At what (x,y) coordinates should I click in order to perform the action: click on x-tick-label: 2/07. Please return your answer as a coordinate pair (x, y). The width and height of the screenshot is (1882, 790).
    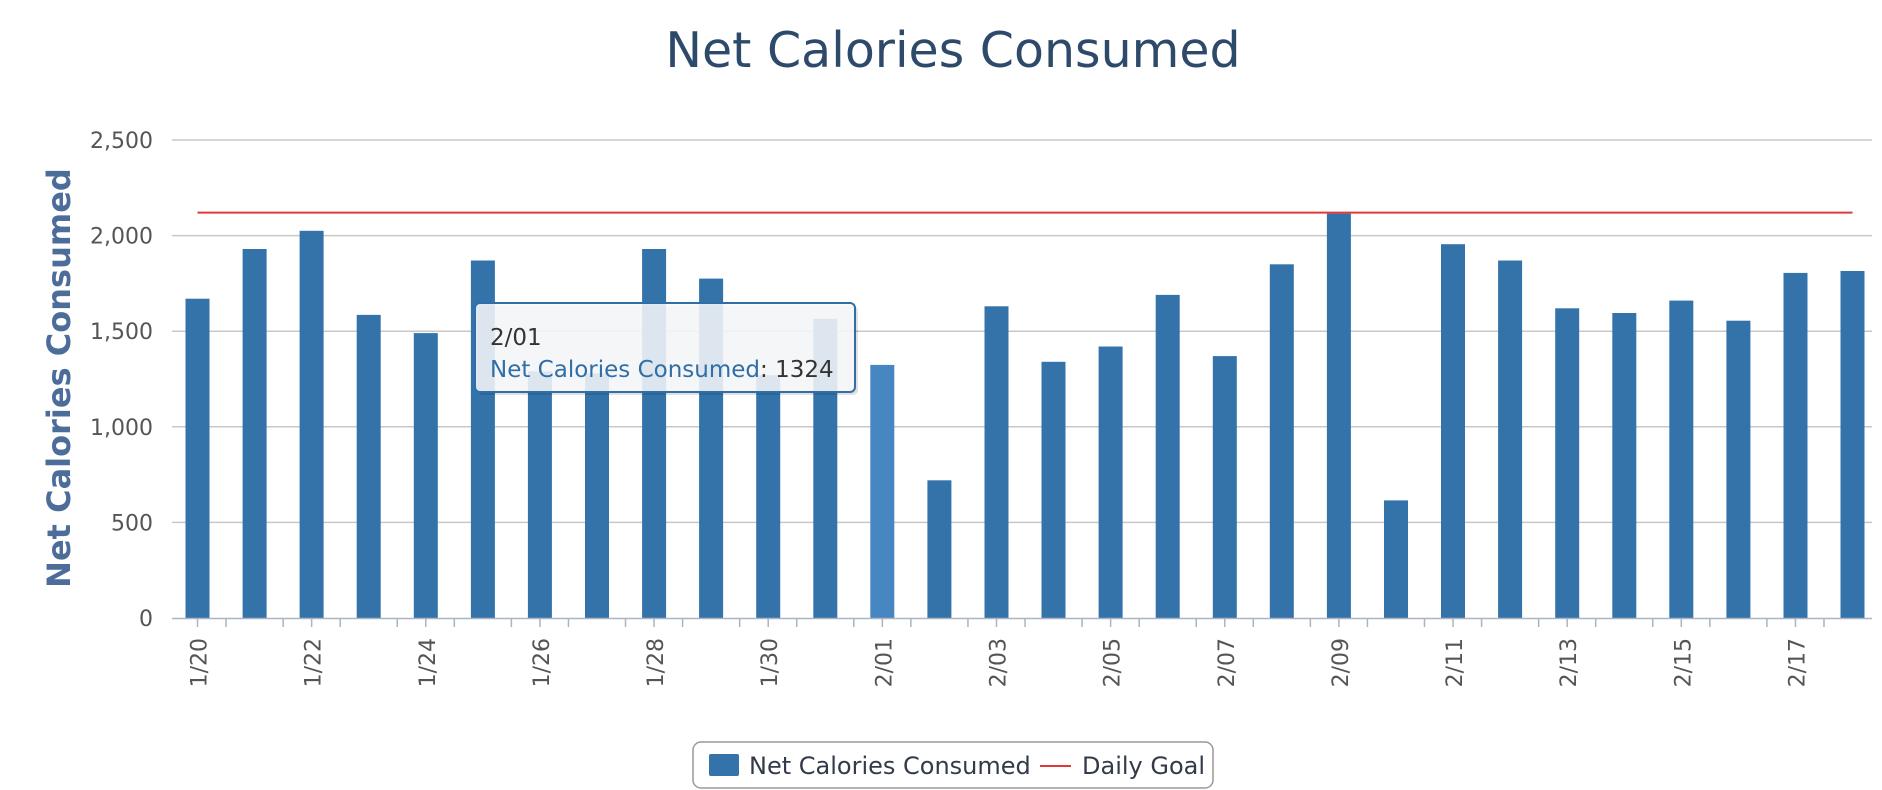
    Looking at the image, I should click on (1227, 662).